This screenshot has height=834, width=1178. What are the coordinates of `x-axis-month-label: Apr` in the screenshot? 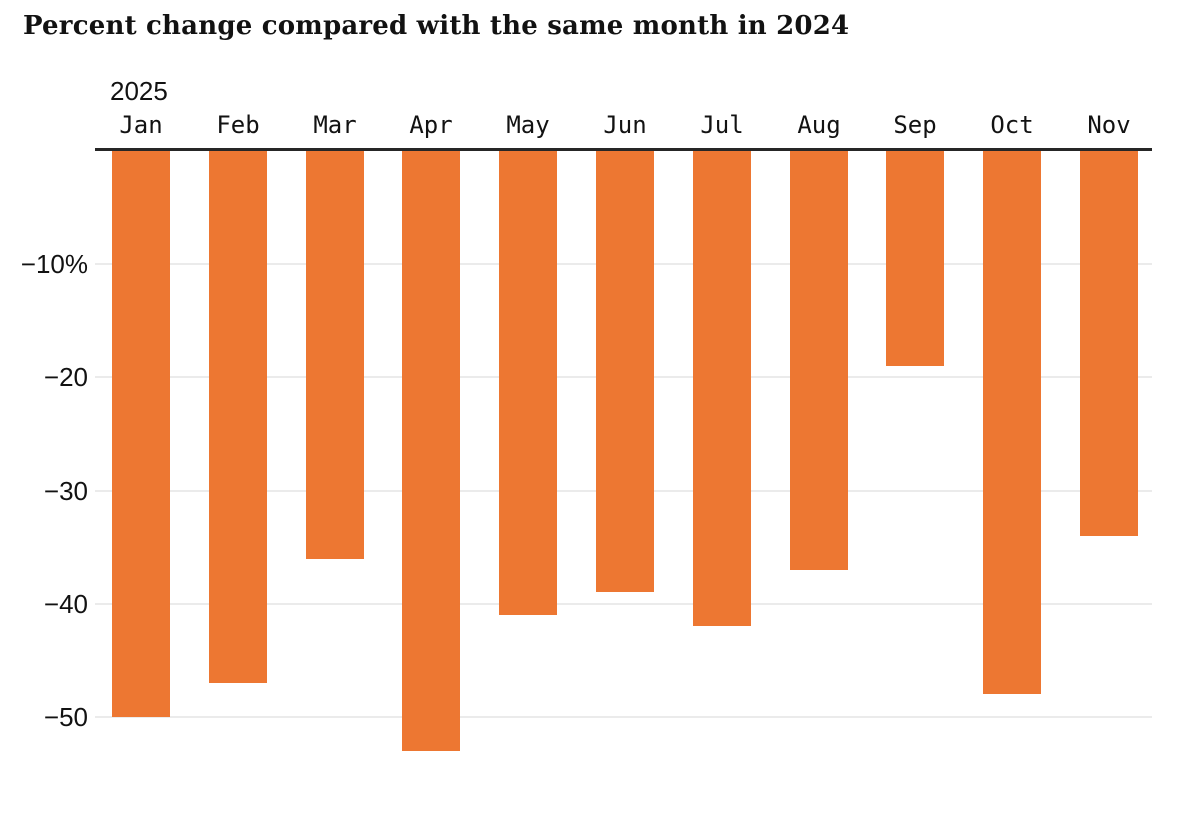 It's located at (431, 125).